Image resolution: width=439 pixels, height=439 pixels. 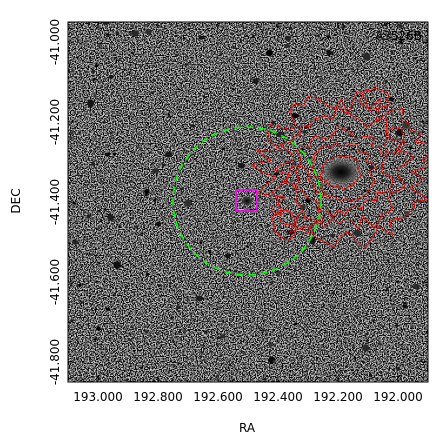 I want to click on x-tick-label: 192.200, so click(x=338, y=397).